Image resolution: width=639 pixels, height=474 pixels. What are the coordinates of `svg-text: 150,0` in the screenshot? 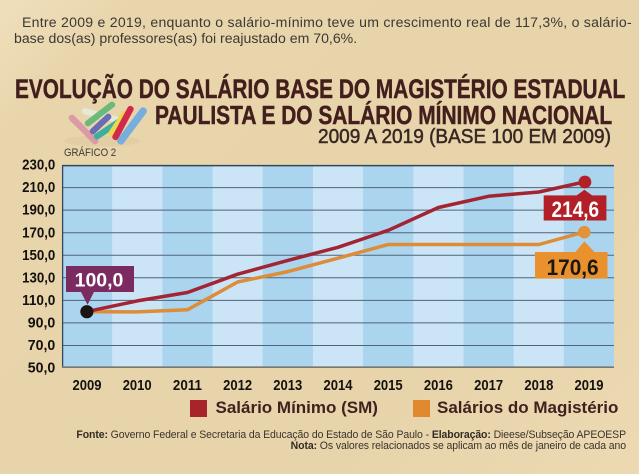 It's located at (38, 255).